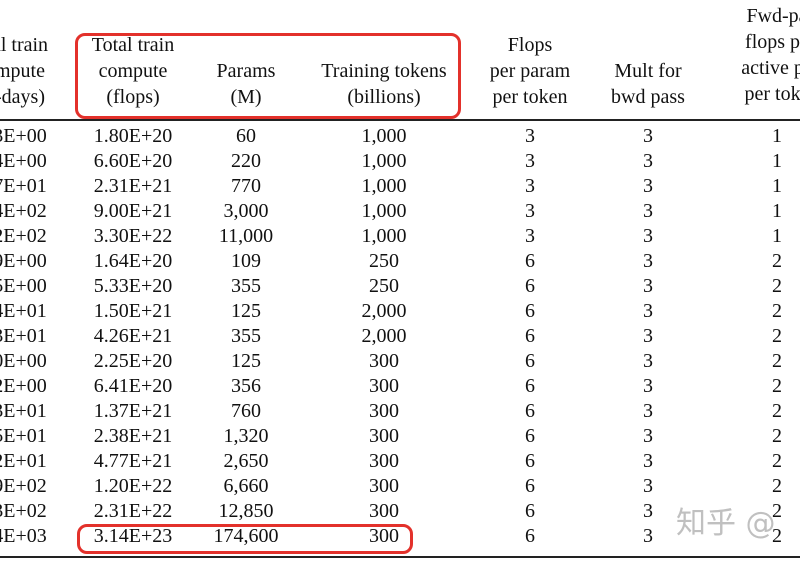  What do you see at coordinates (133, 161) in the screenshot?
I see `col-total-train-compute-cell: 6.60E+20` at bounding box center [133, 161].